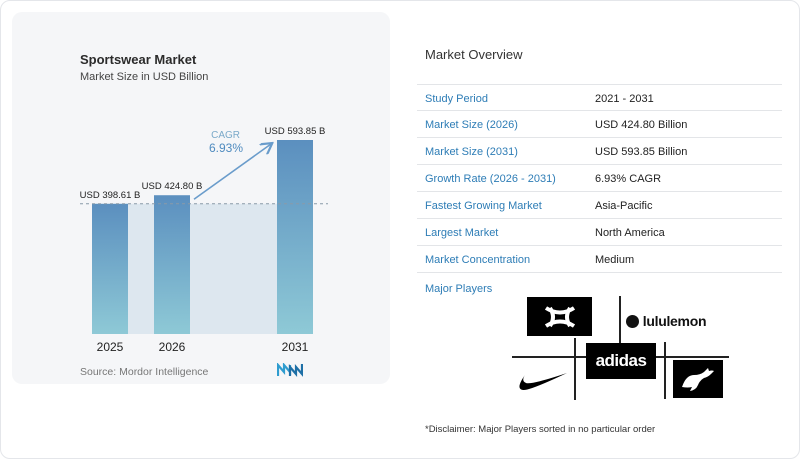 The width and height of the screenshot is (800, 459). I want to click on overview-value: North America, so click(630, 233).